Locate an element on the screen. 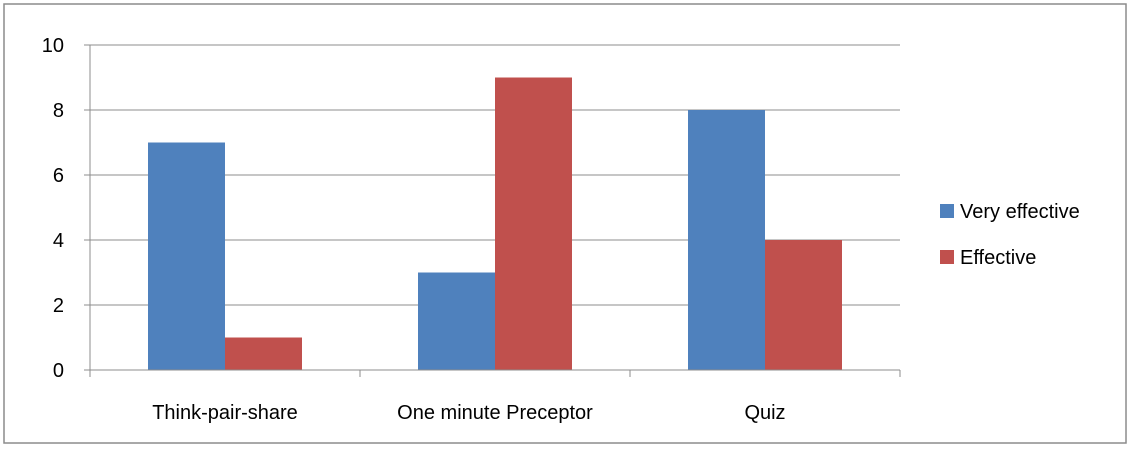 The width and height of the screenshot is (1130, 452). y-tick-label: 10 is located at coordinates (53, 46).